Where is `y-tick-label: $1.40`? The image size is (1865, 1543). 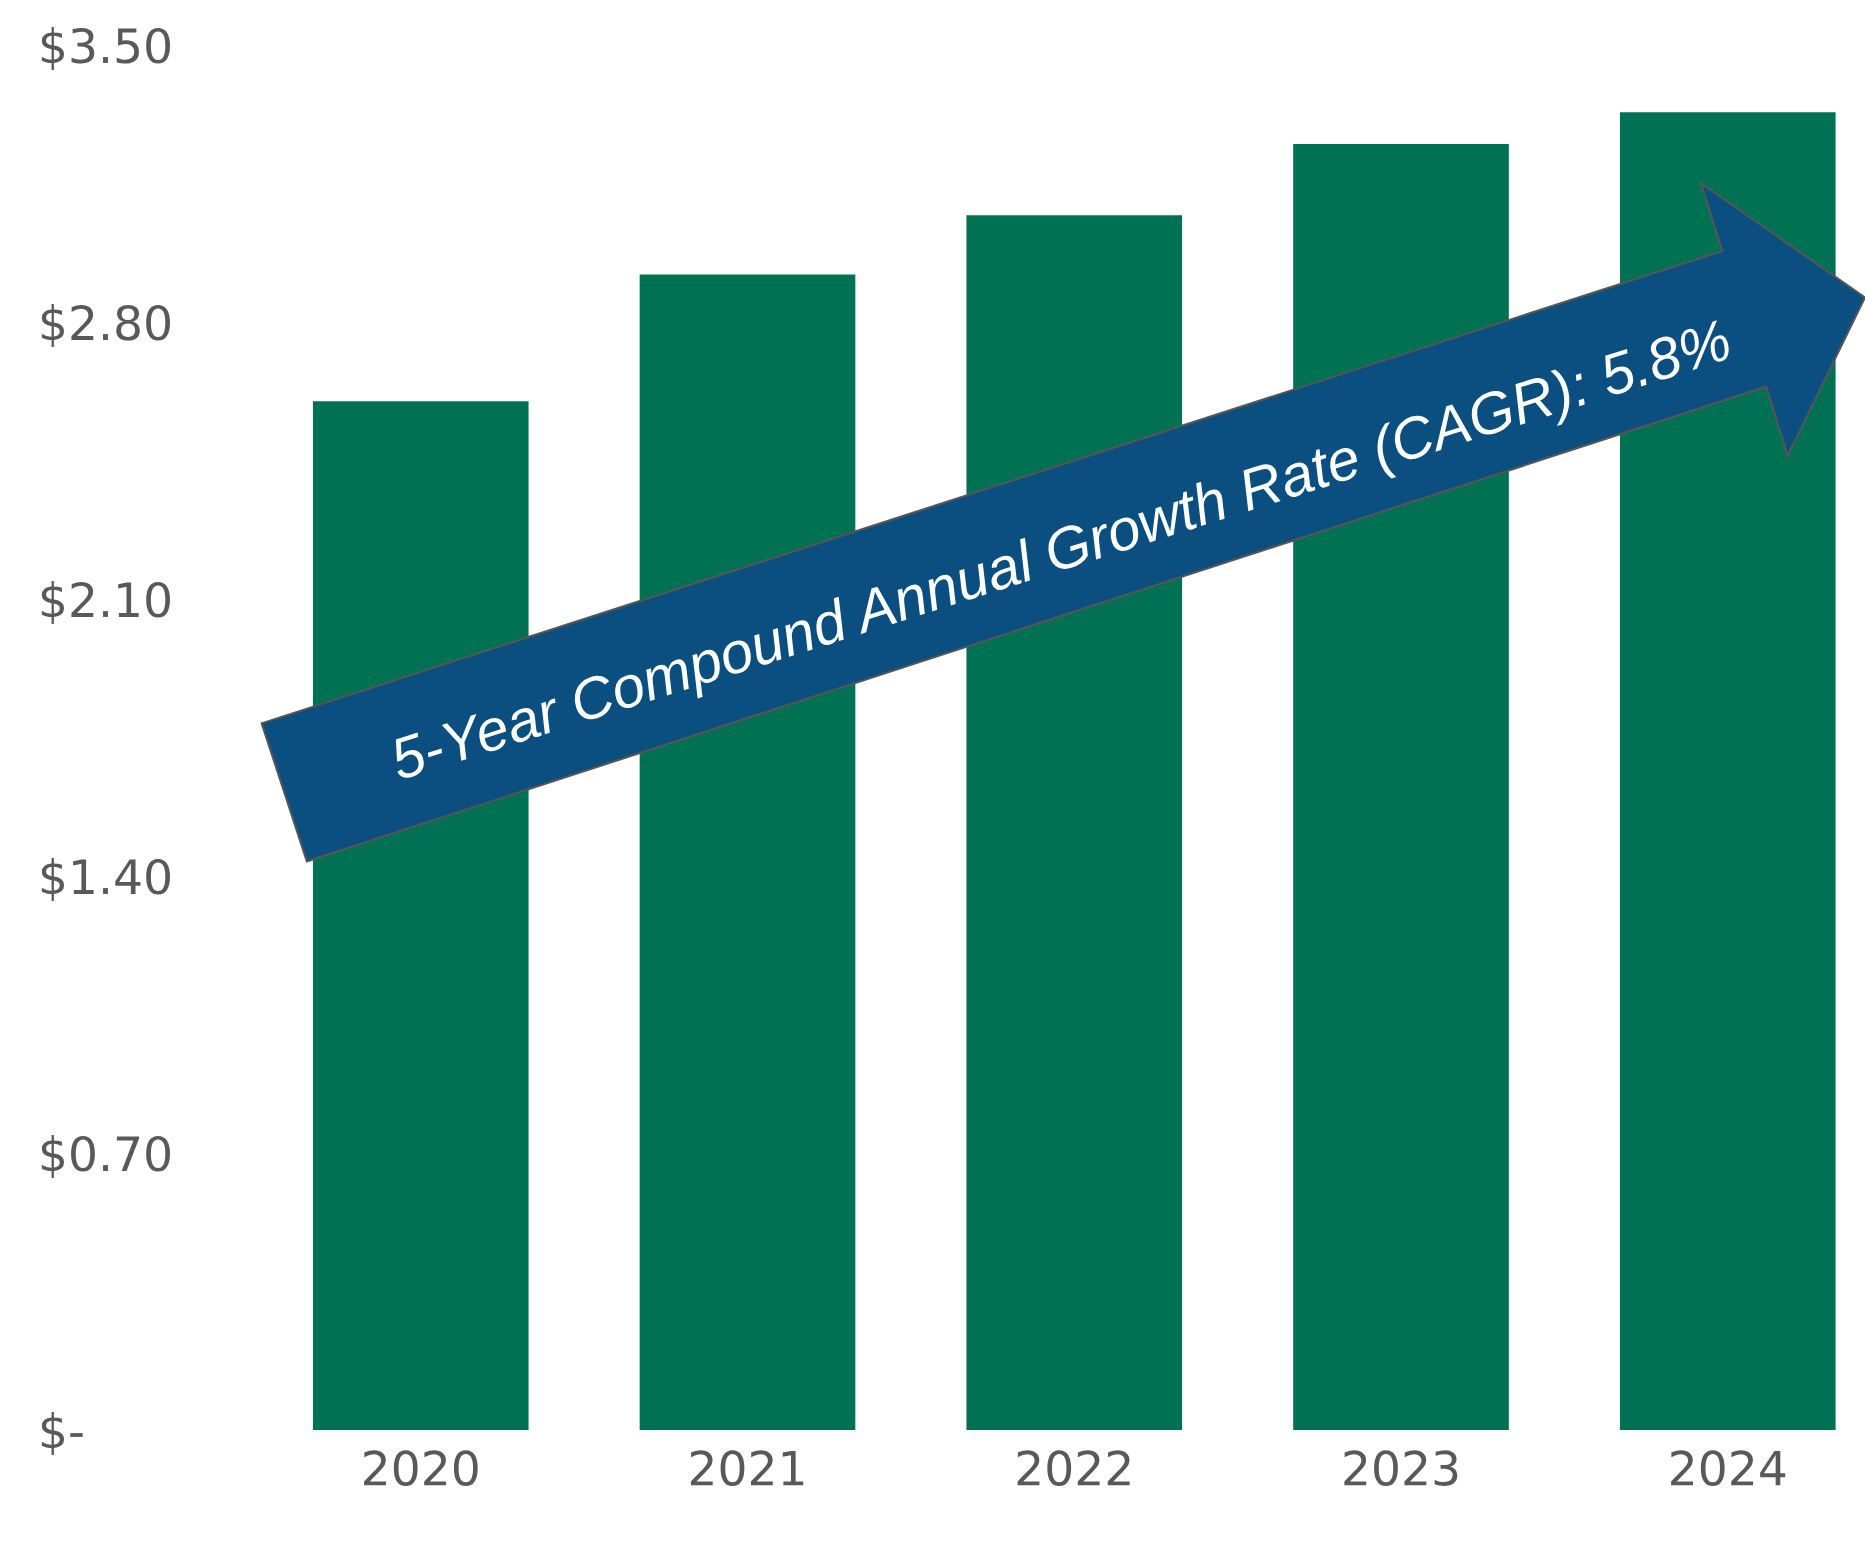 y-tick-label: $1.40 is located at coordinates (105, 879).